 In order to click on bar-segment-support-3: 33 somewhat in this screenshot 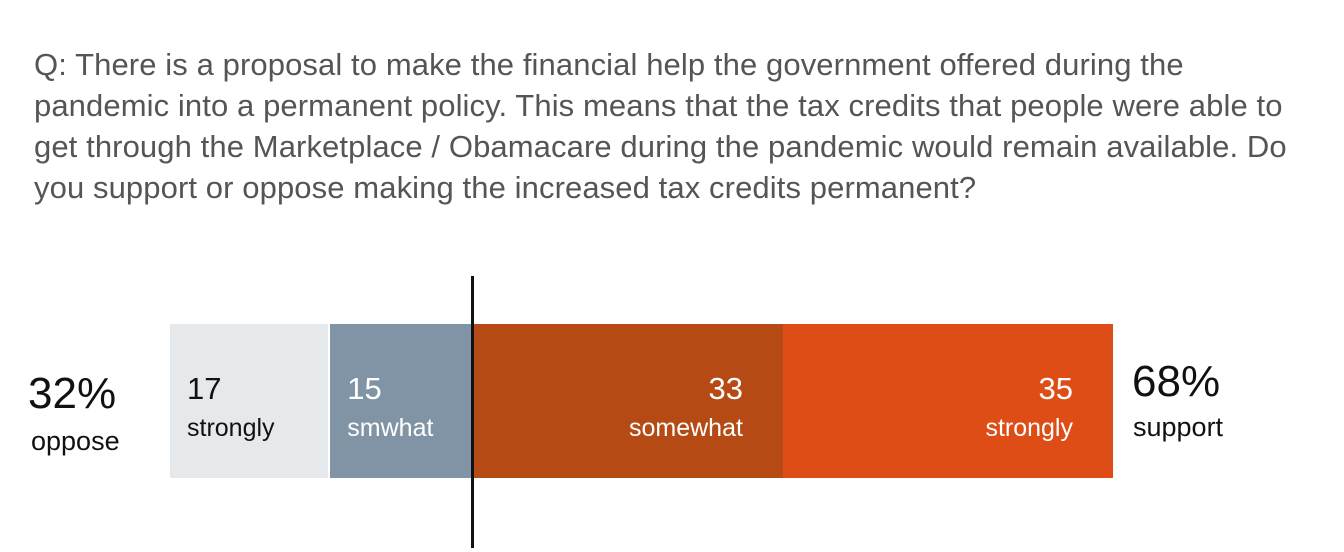, I will do `click(627, 401)`.